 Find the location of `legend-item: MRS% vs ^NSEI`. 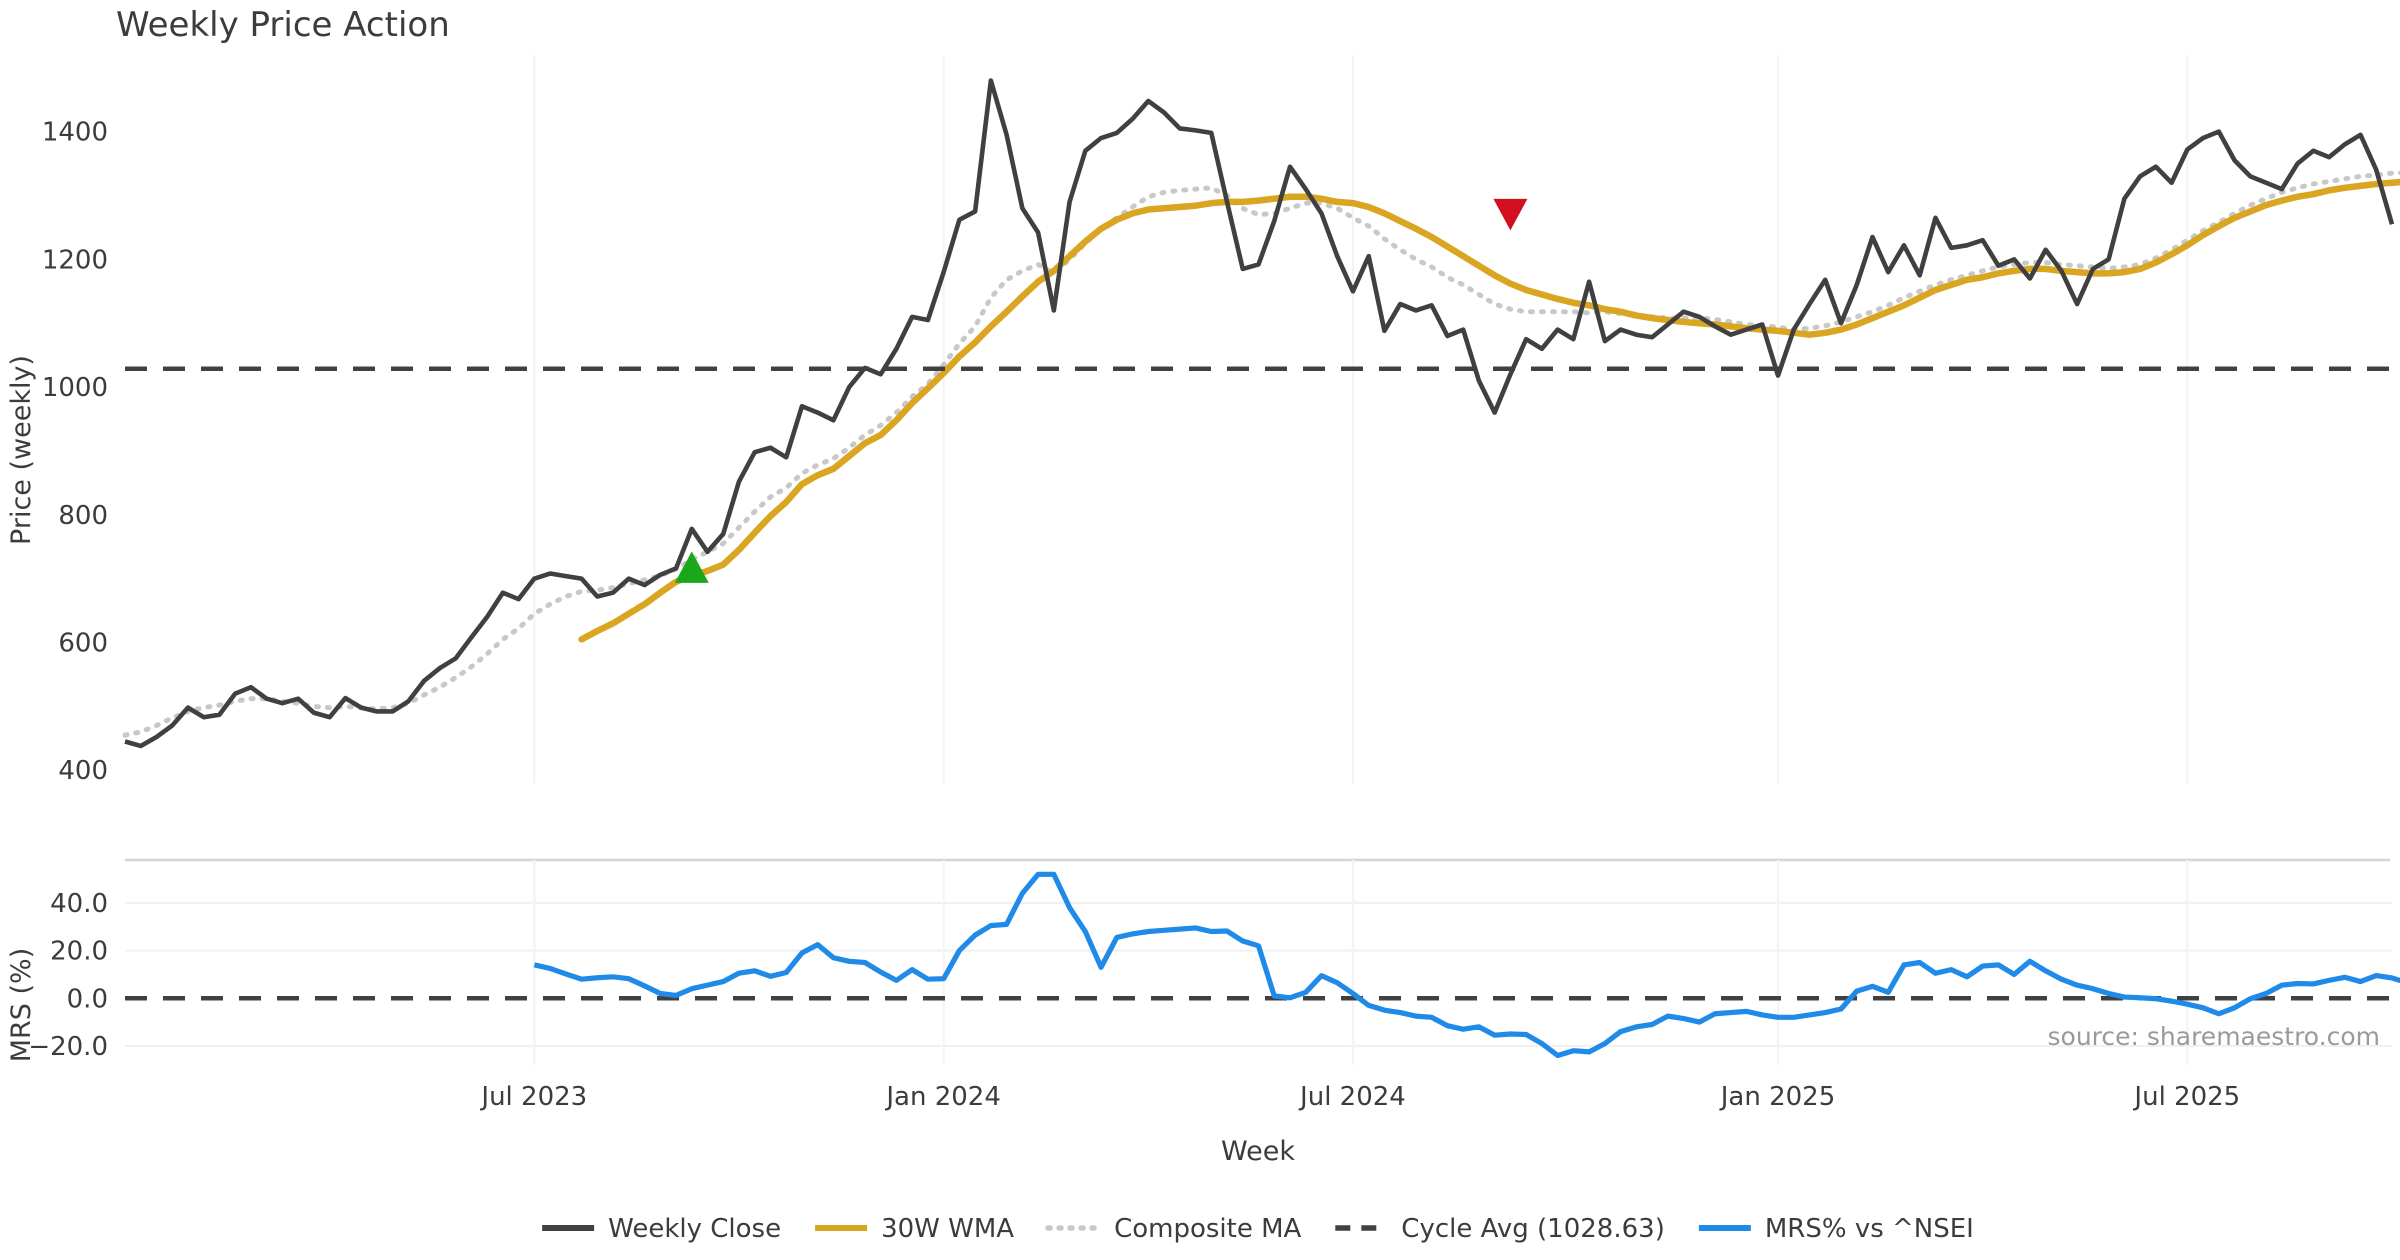

legend-item: MRS% vs ^NSEI is located at coordinates (1836, 1229).